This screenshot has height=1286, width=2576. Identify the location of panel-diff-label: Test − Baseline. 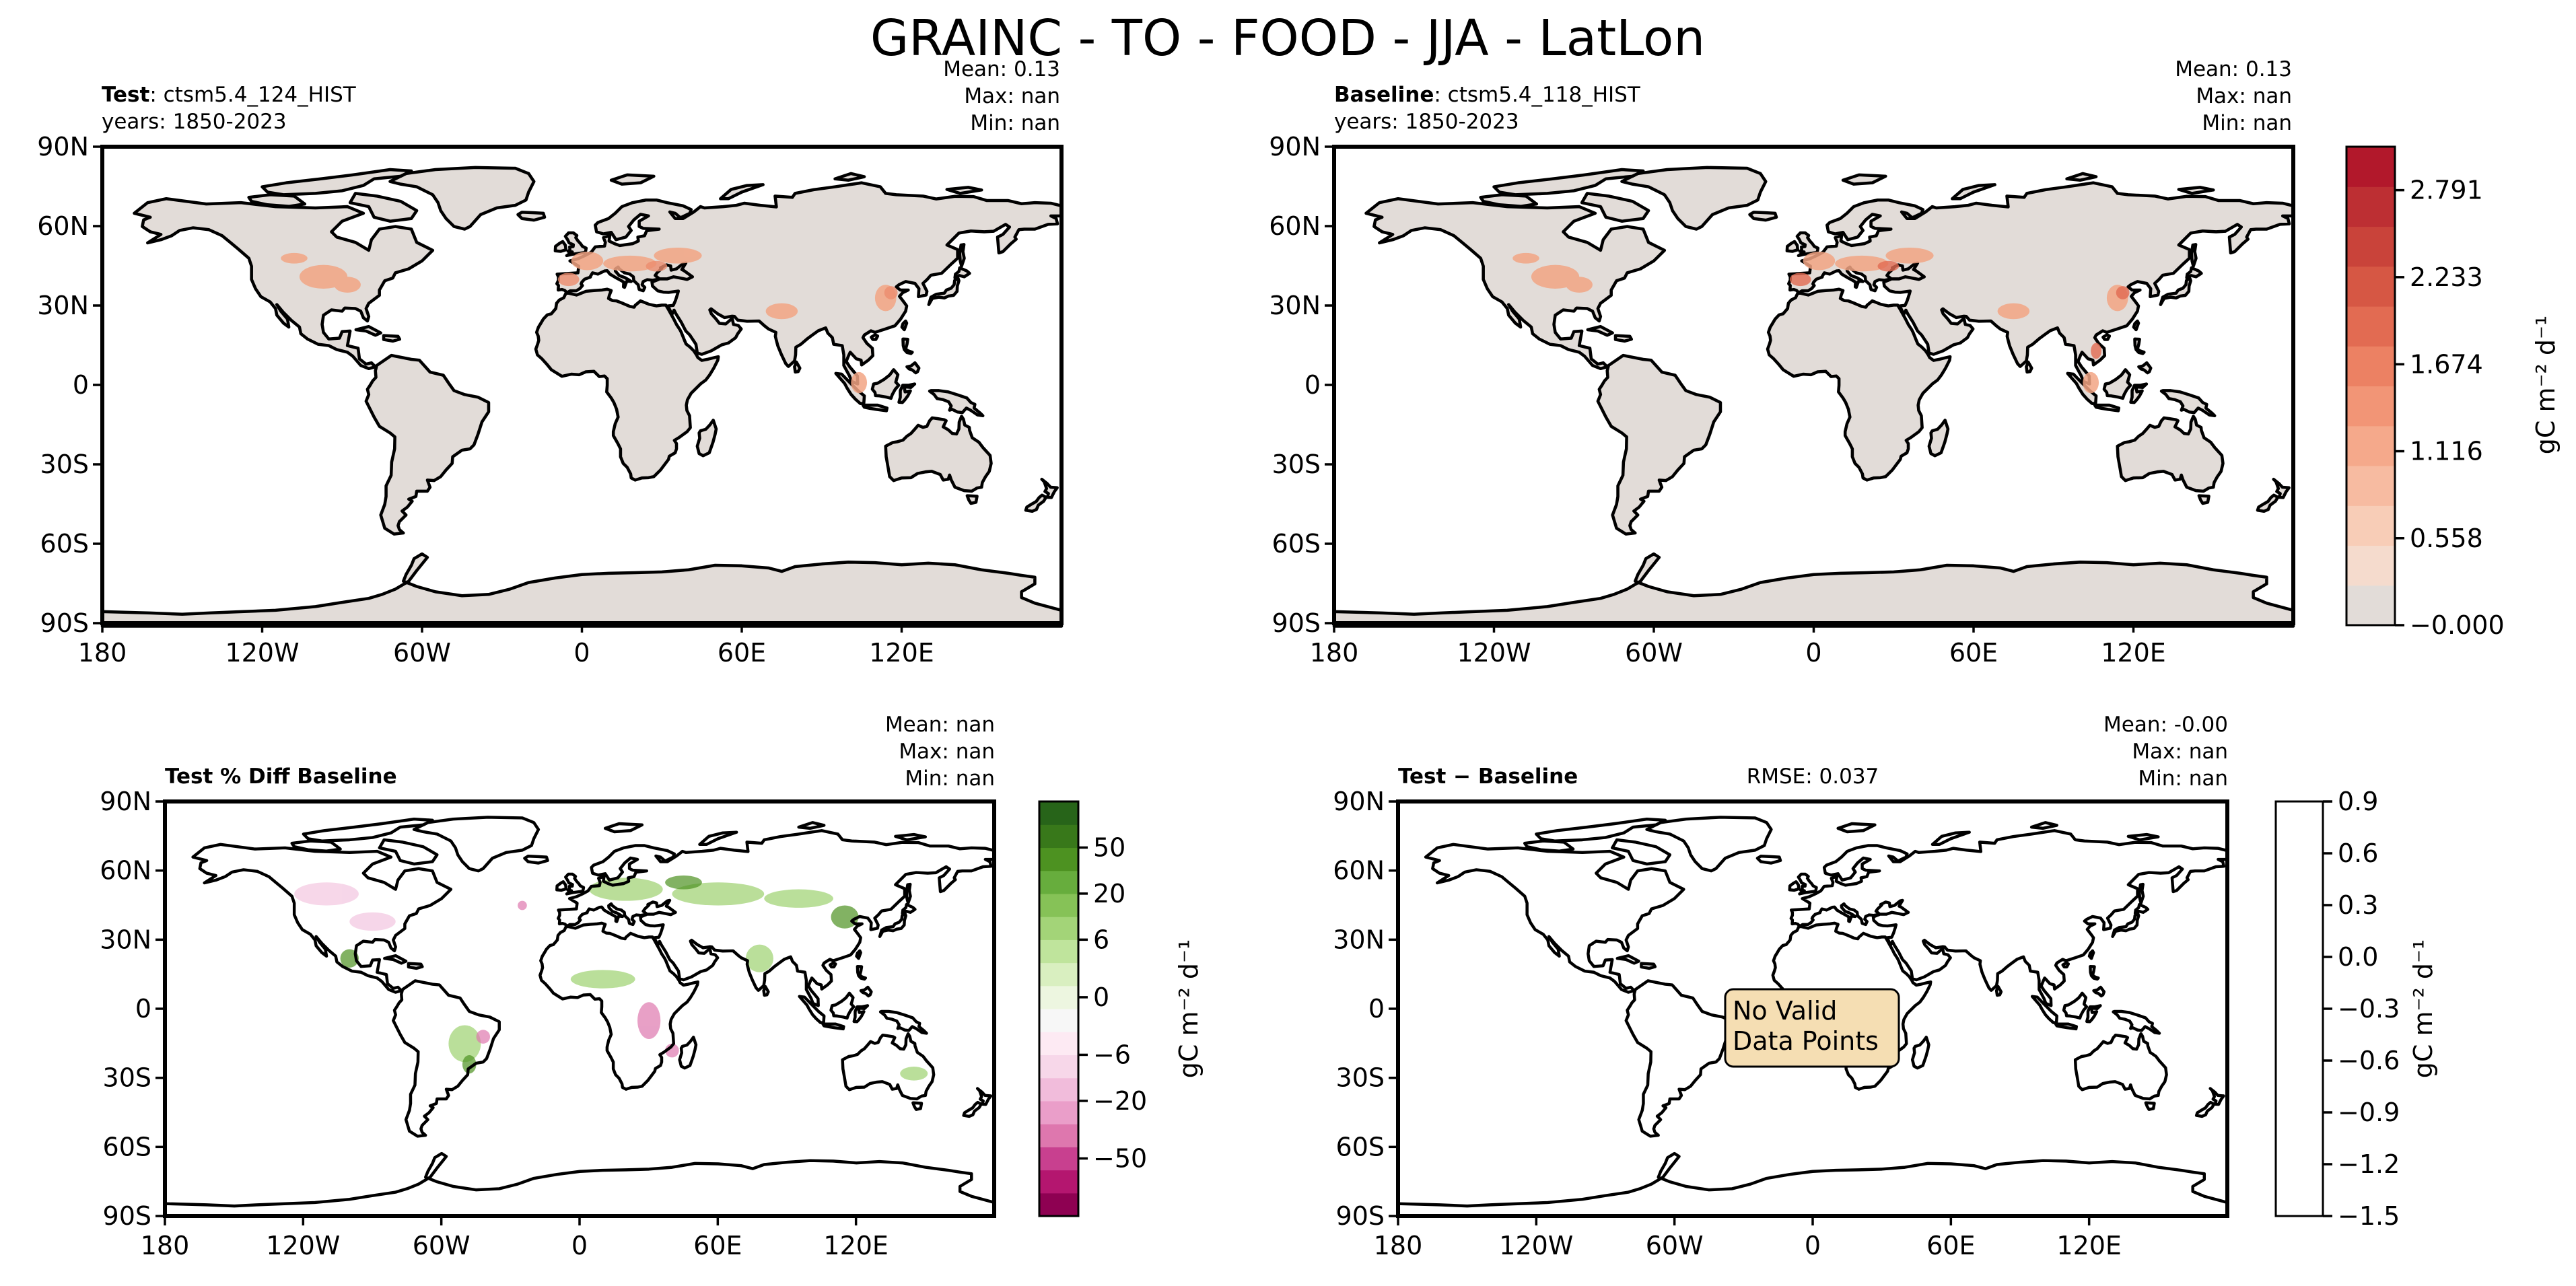
(1488, 776).